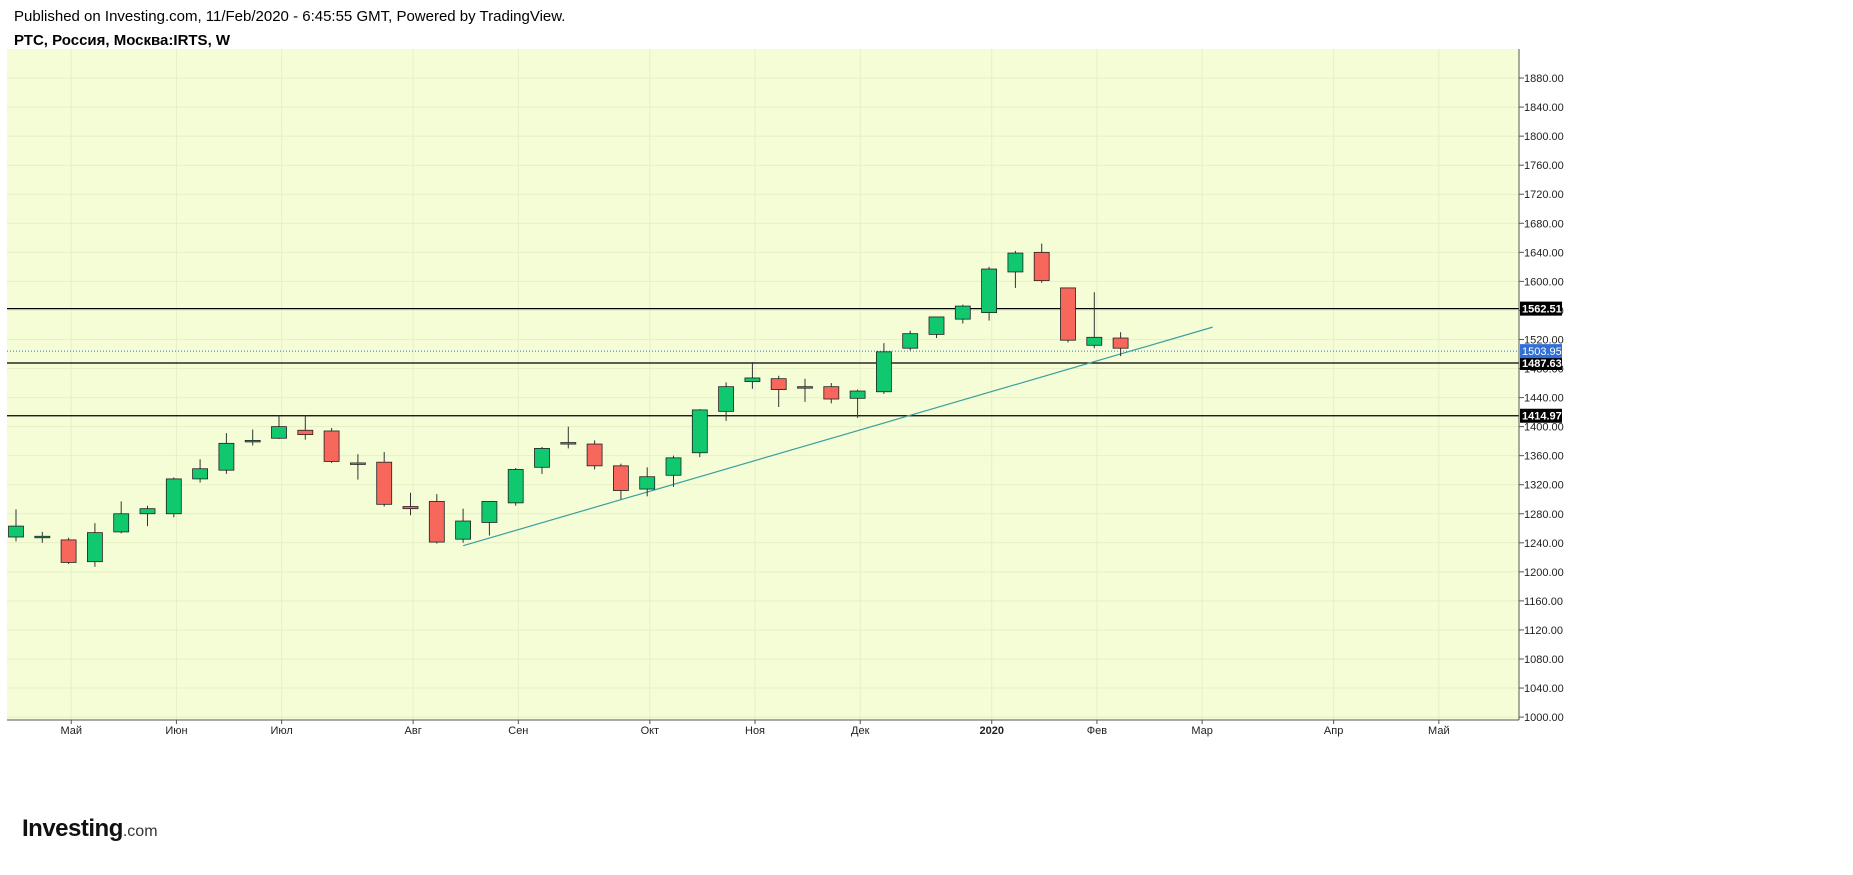 This screenshot has height=875, width=1853. Describe the element at coordinates (1544, 282) in the screenshot. I see `y-tick-label: 1600.00` at that location.